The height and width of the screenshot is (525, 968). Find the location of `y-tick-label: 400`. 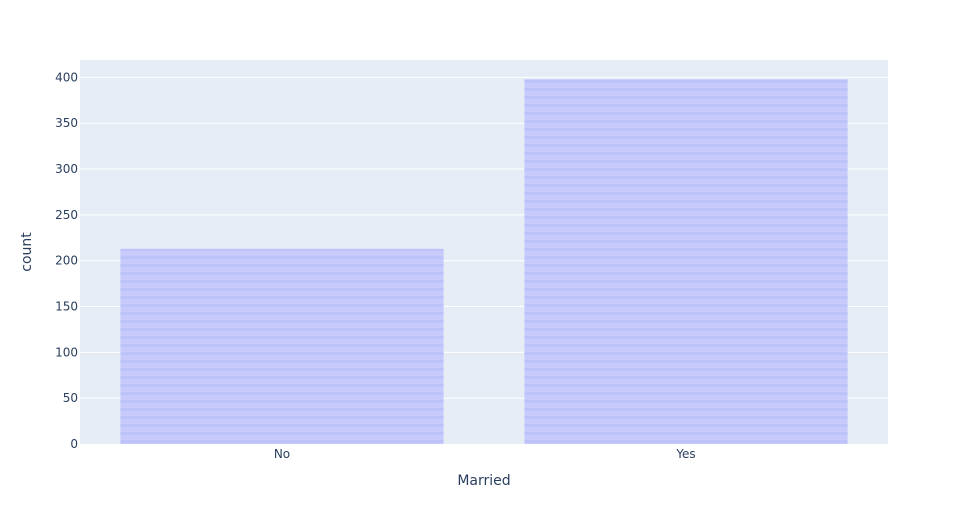

y-tick-label: 400 is located at coordinates (66, 77).